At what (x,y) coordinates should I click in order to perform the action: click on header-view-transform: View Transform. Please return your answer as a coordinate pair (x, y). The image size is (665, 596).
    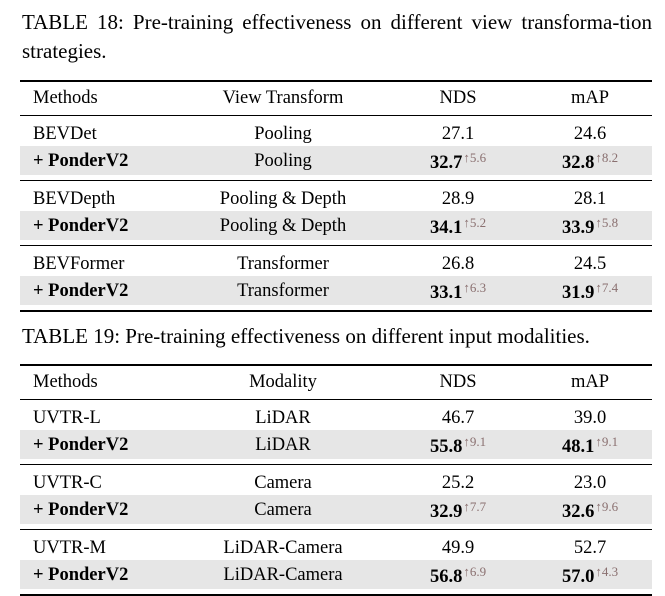
    Looking at the image, I should click on (283, 98).